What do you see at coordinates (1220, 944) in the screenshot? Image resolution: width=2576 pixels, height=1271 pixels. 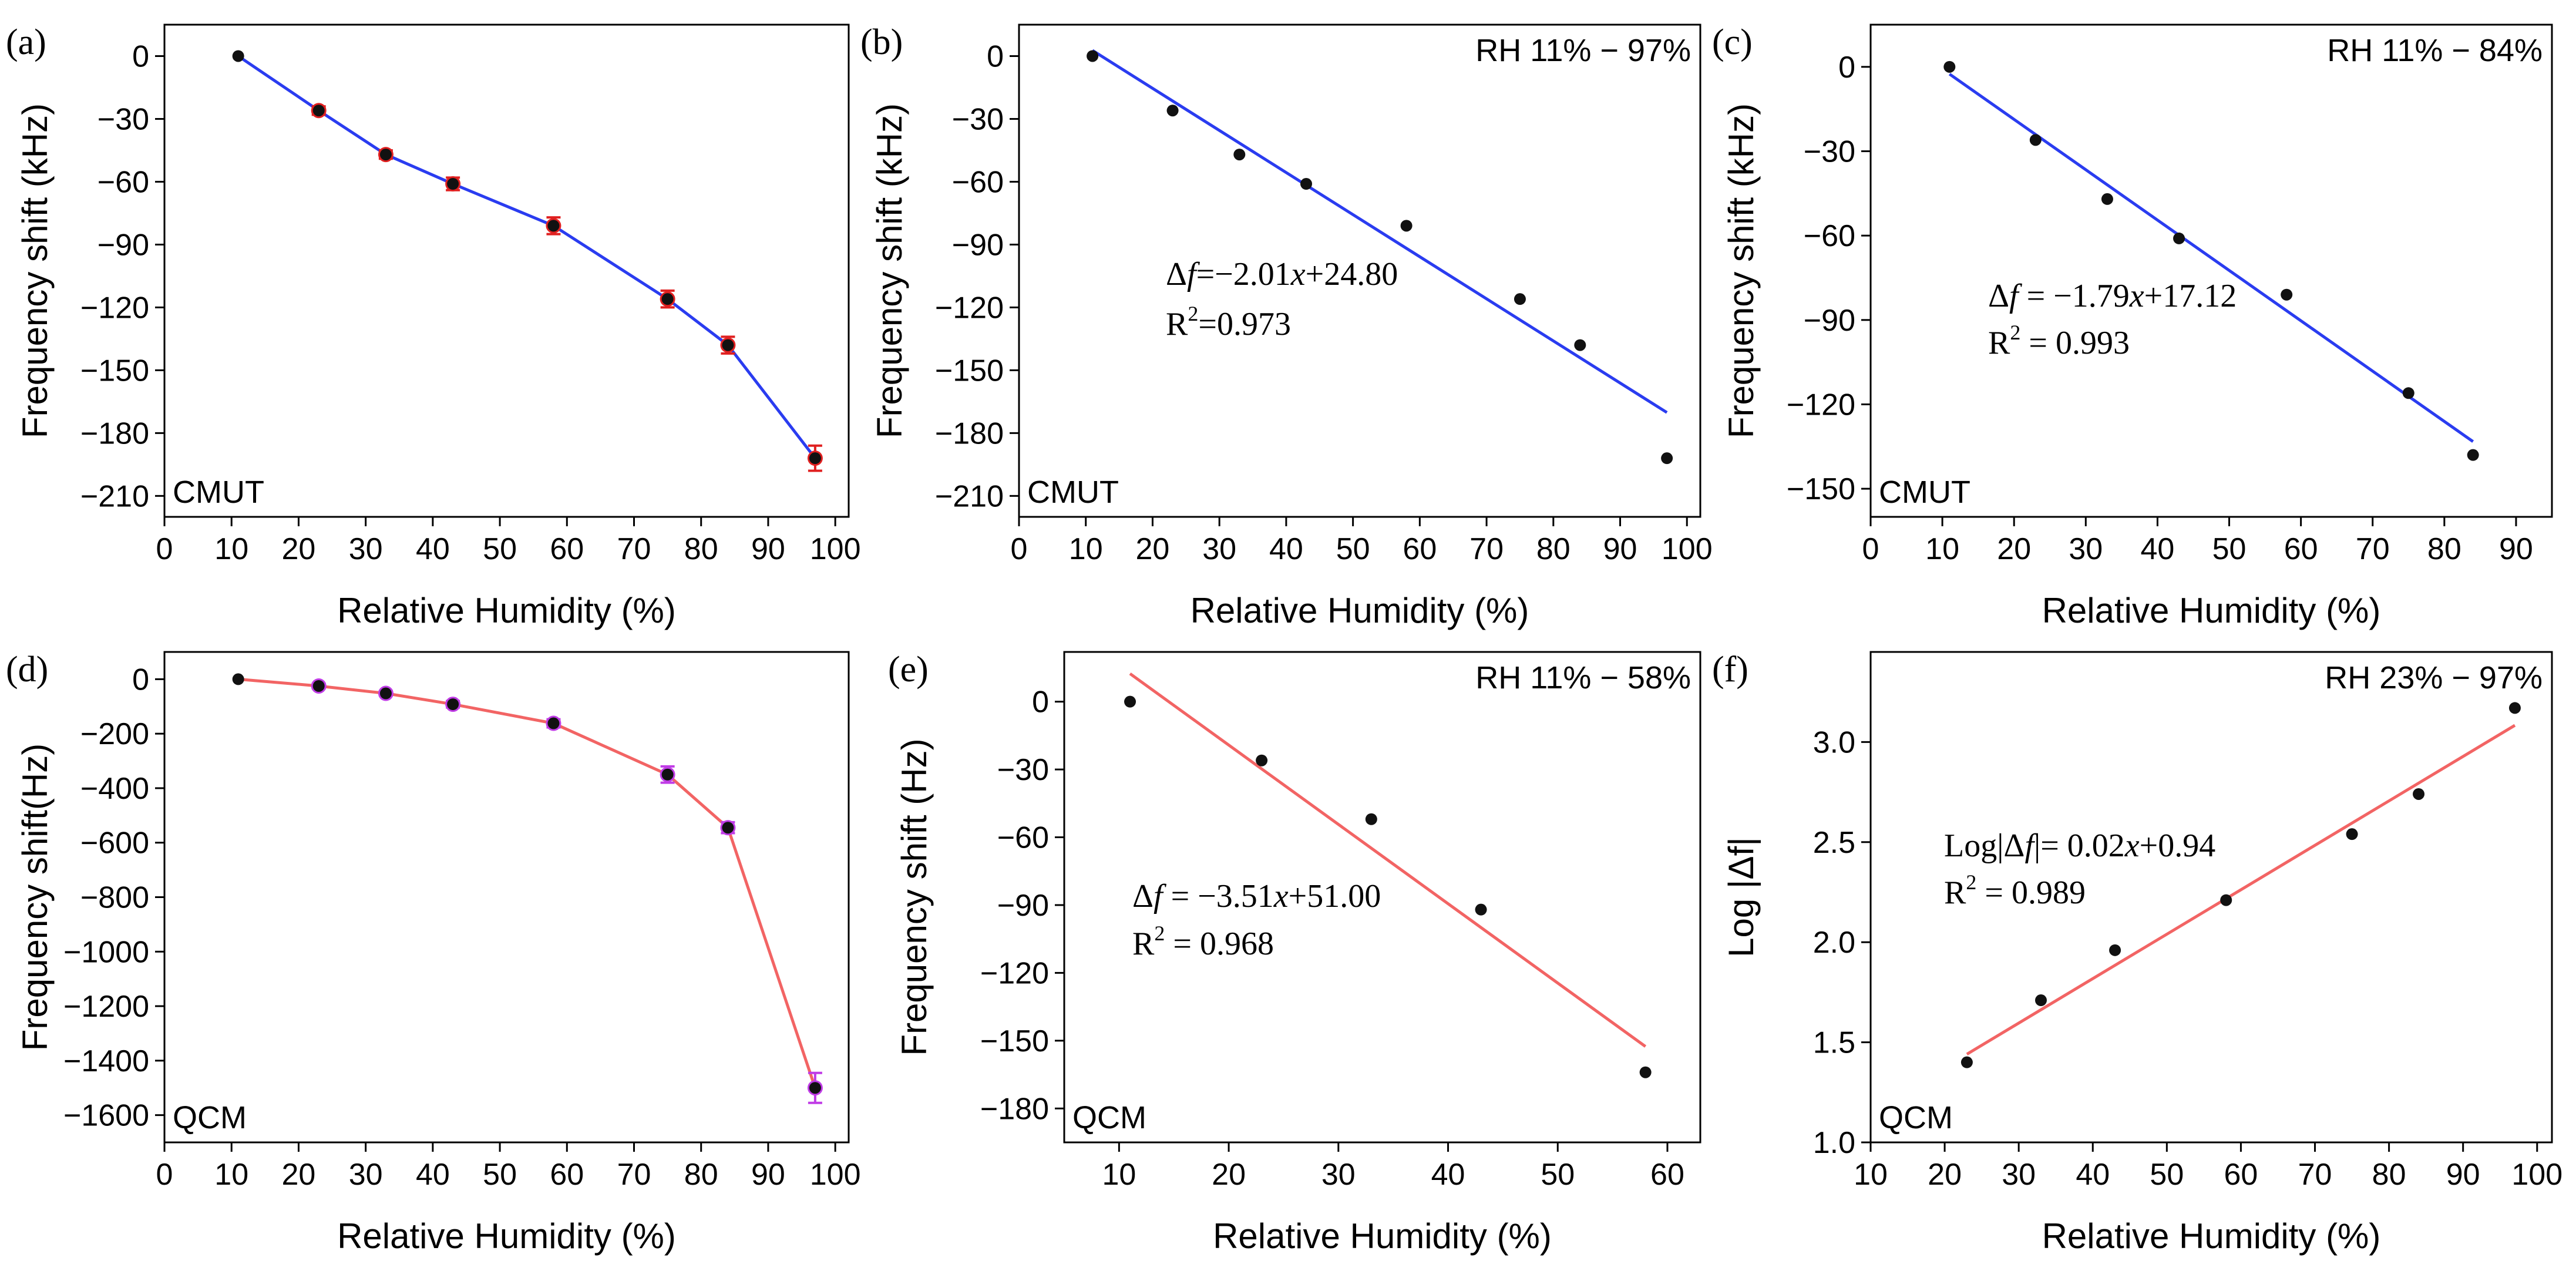 I see `r2-value: = 0.968` at bounding box center [1220, 944].